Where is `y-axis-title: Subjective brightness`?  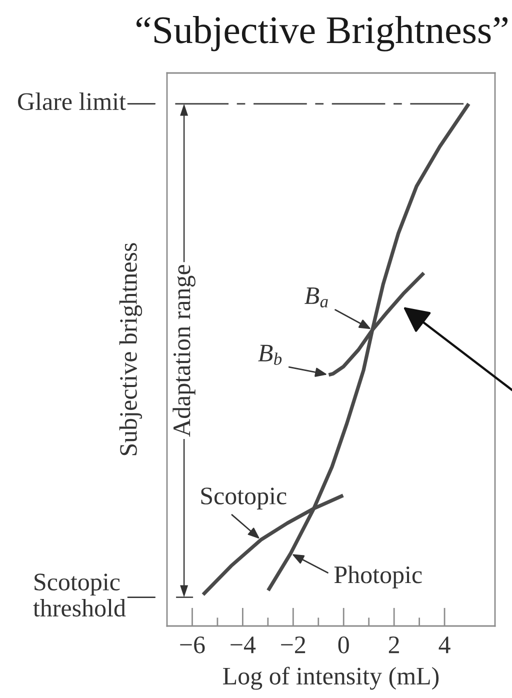
y-axis-title: Subjective brightness is located at coordinates (130, 349).